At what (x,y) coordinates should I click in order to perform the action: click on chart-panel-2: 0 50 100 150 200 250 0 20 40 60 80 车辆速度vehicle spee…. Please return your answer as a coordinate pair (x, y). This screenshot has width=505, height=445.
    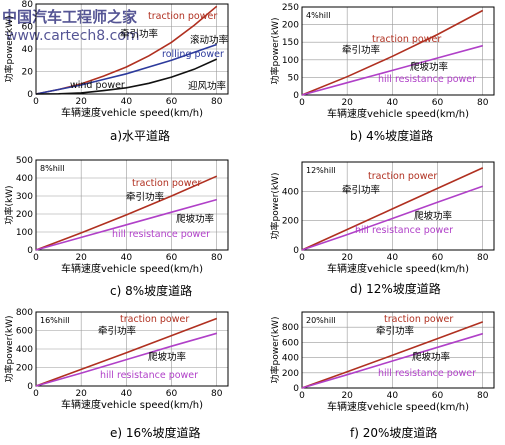
    Looking at the image, I should click on (382, 73).